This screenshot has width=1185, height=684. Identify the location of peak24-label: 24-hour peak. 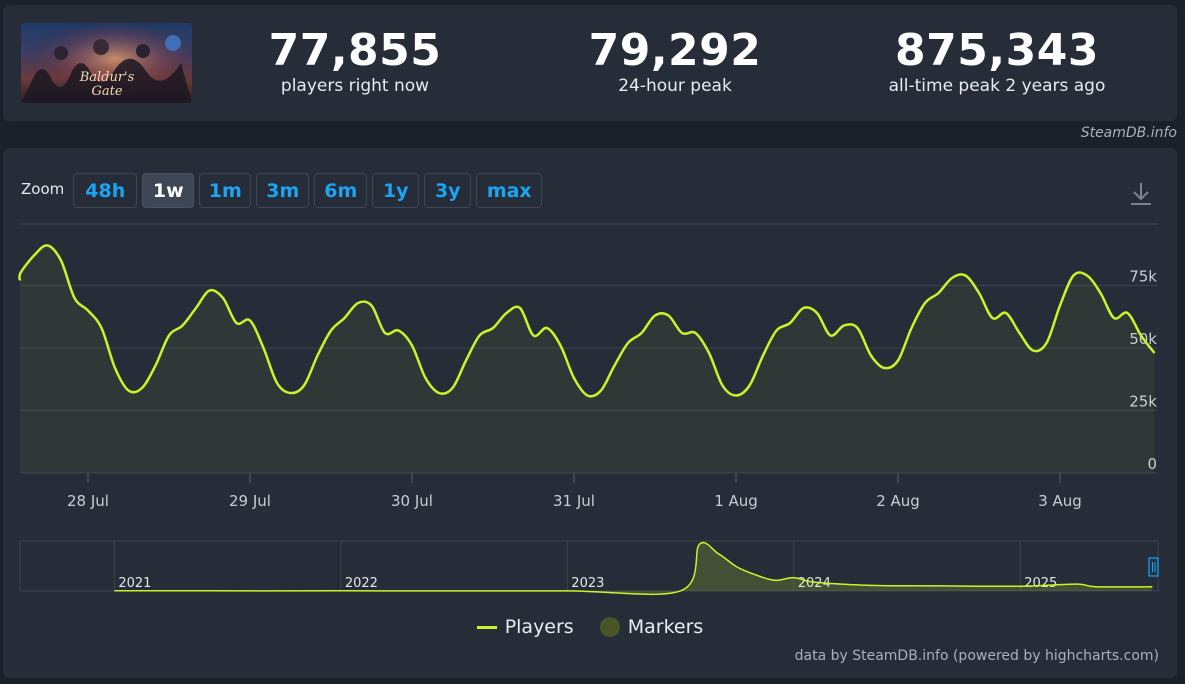
(675, 86).